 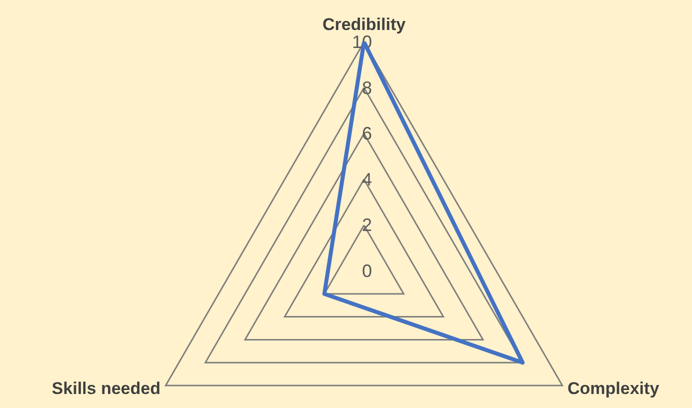 What do you see at coordinates (367, 179) in the screenshot?
I see `y-tick-label: 4` at bounding box center [367, 179].